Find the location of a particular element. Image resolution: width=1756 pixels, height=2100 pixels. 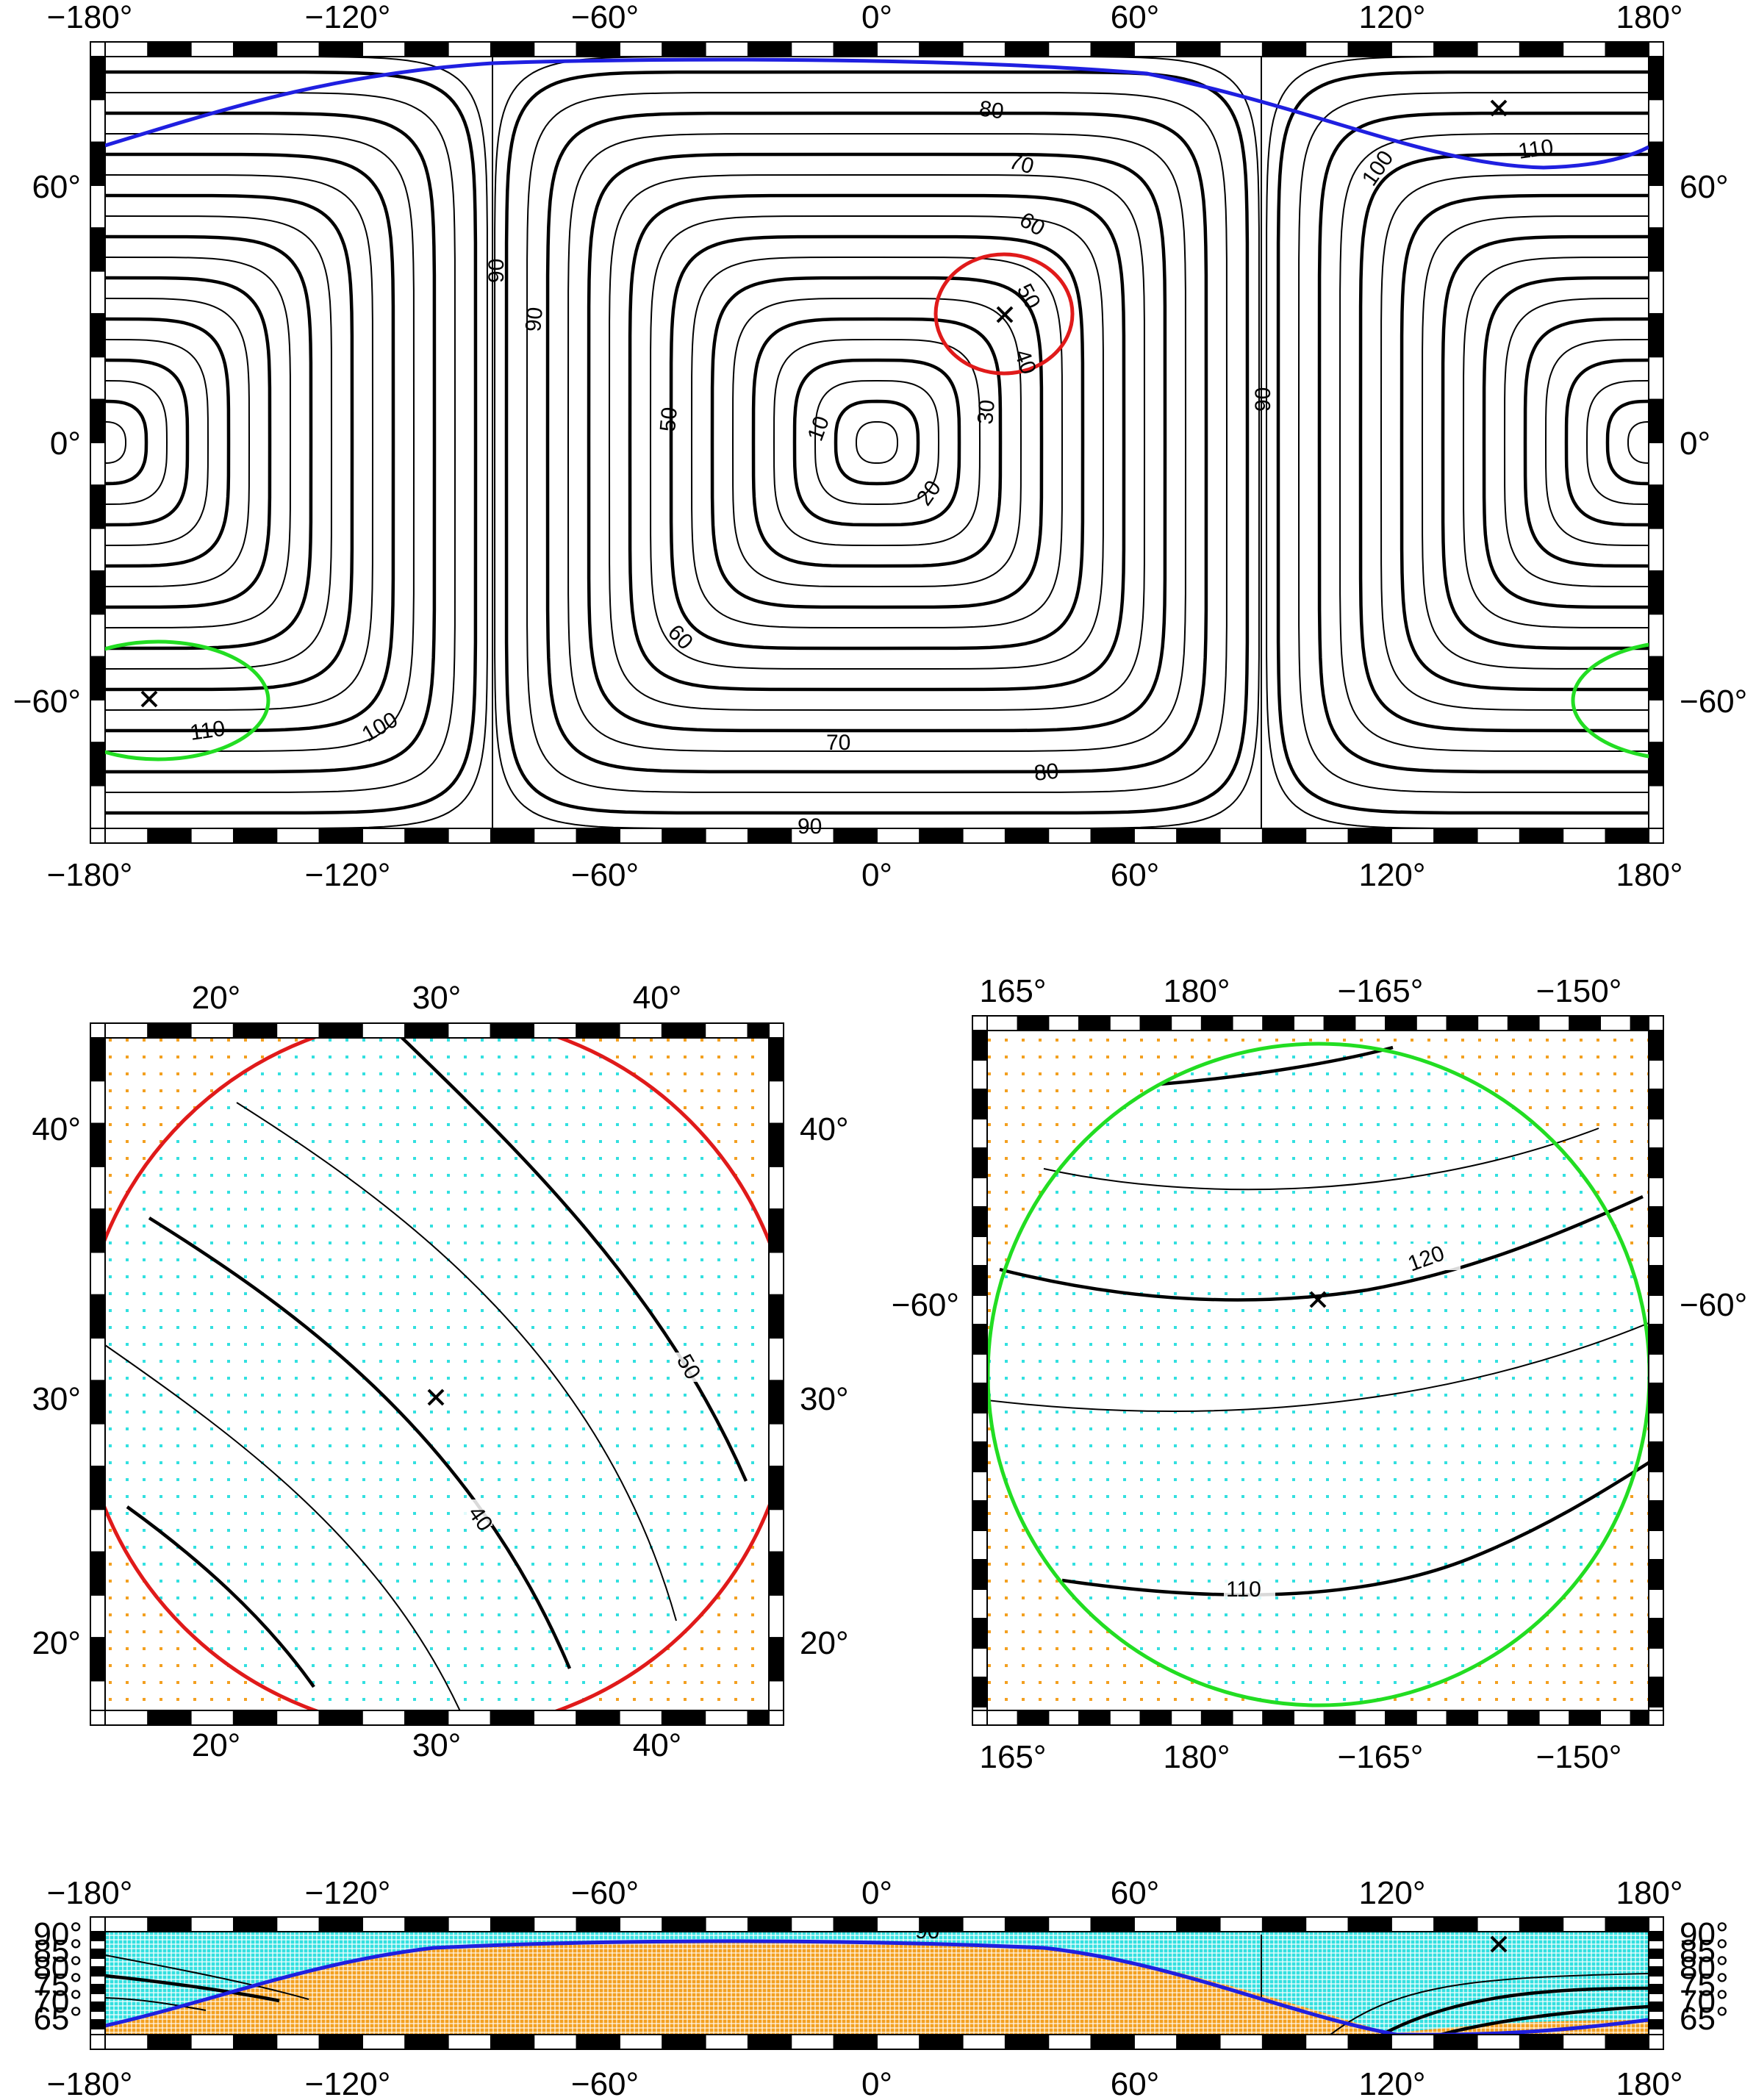

label-backdrop is located at coordinates (478, 1512).